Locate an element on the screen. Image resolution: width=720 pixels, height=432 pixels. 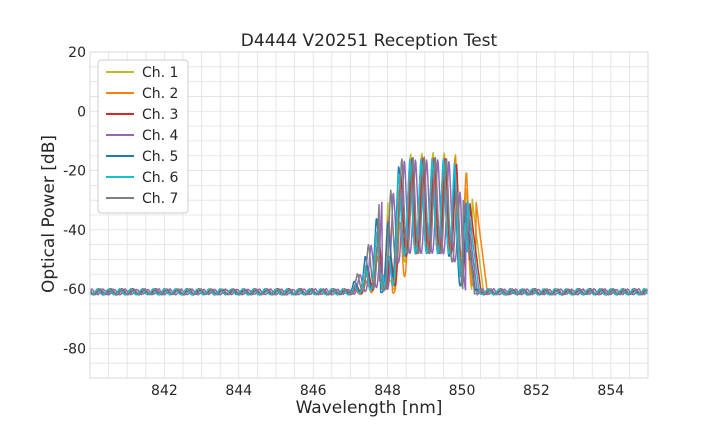
legend-label: Ch. 2 is located at coordinates (160, 94).